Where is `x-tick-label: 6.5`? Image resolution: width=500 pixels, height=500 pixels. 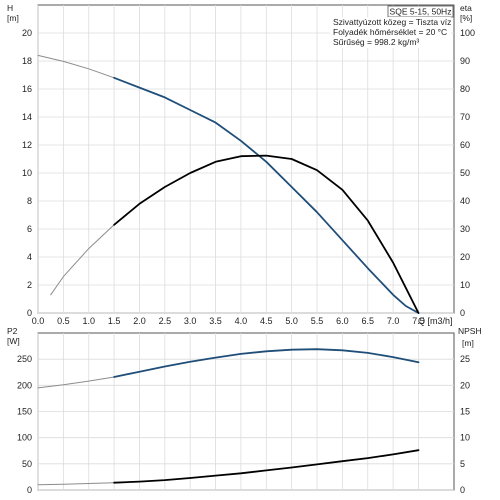 x-tick-label: 6.5 is located at coordinates (367, 321).